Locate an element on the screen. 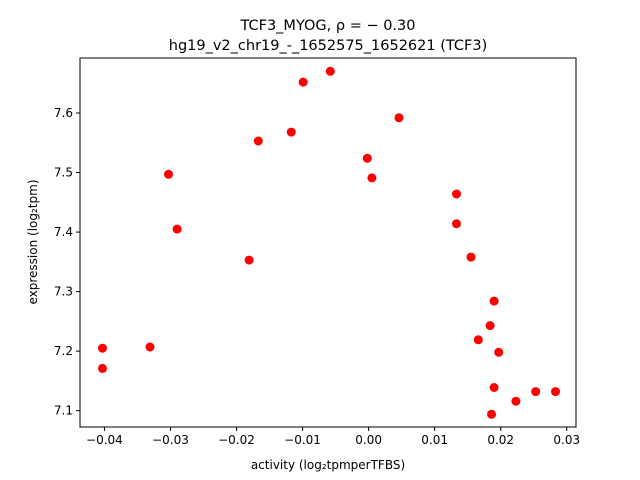  x-tick-label: −0.04 is located at coordinates (104, 440).